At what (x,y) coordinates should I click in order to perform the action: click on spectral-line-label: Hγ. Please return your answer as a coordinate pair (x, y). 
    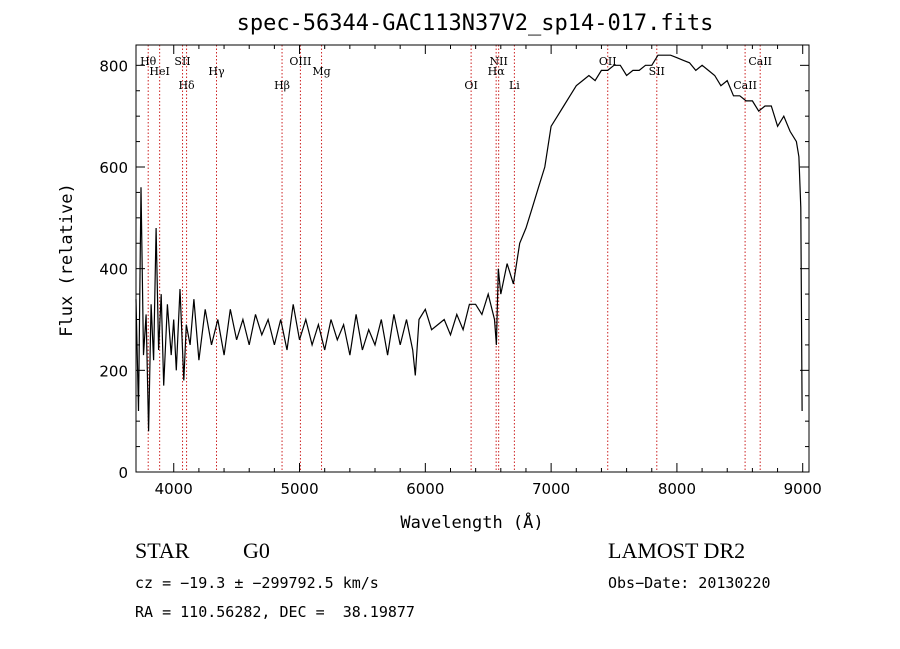
    Looking at the image, I should click on (216, 71).